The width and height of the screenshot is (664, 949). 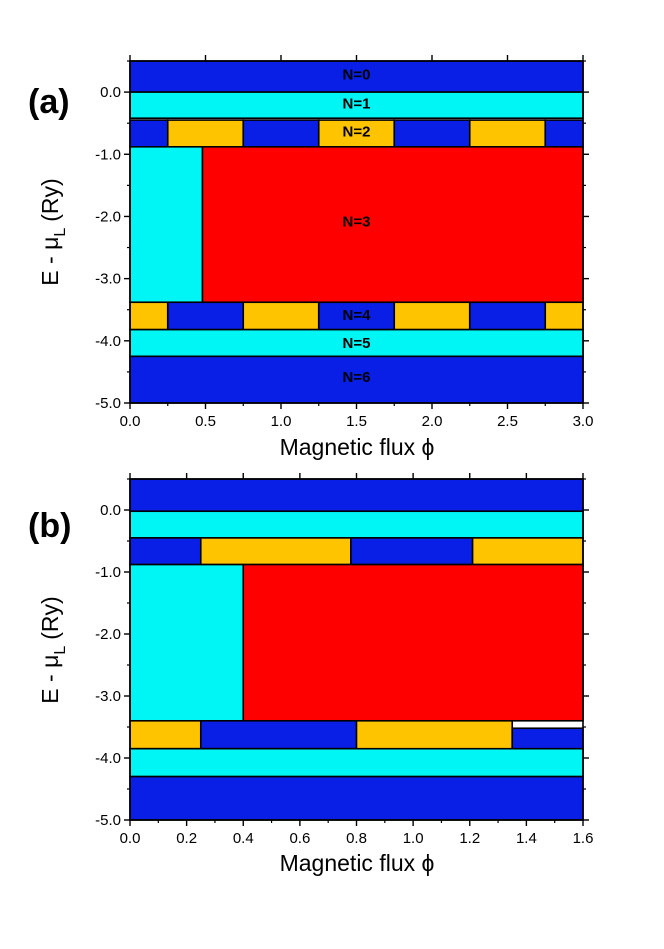 What do you see at coordinates (583, 838) in the screenshot?
I see `x-tick-label: 1.6` at bounding box center [583, 838].